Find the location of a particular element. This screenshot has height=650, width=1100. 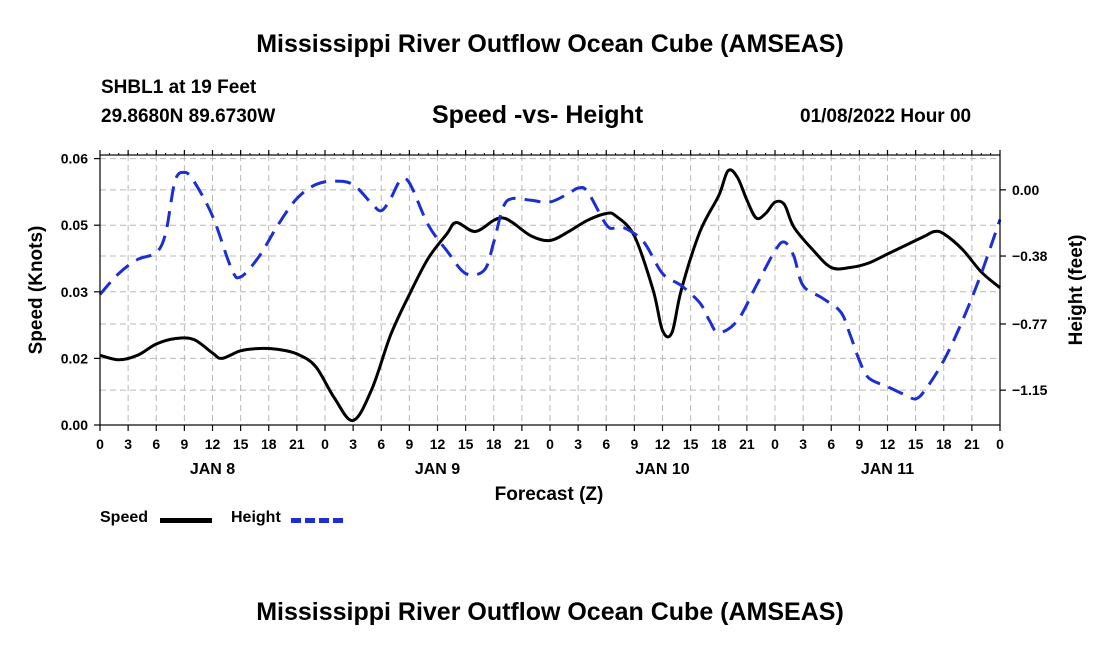

legend-speed-label: Speed is located at coordinates (124, 517).